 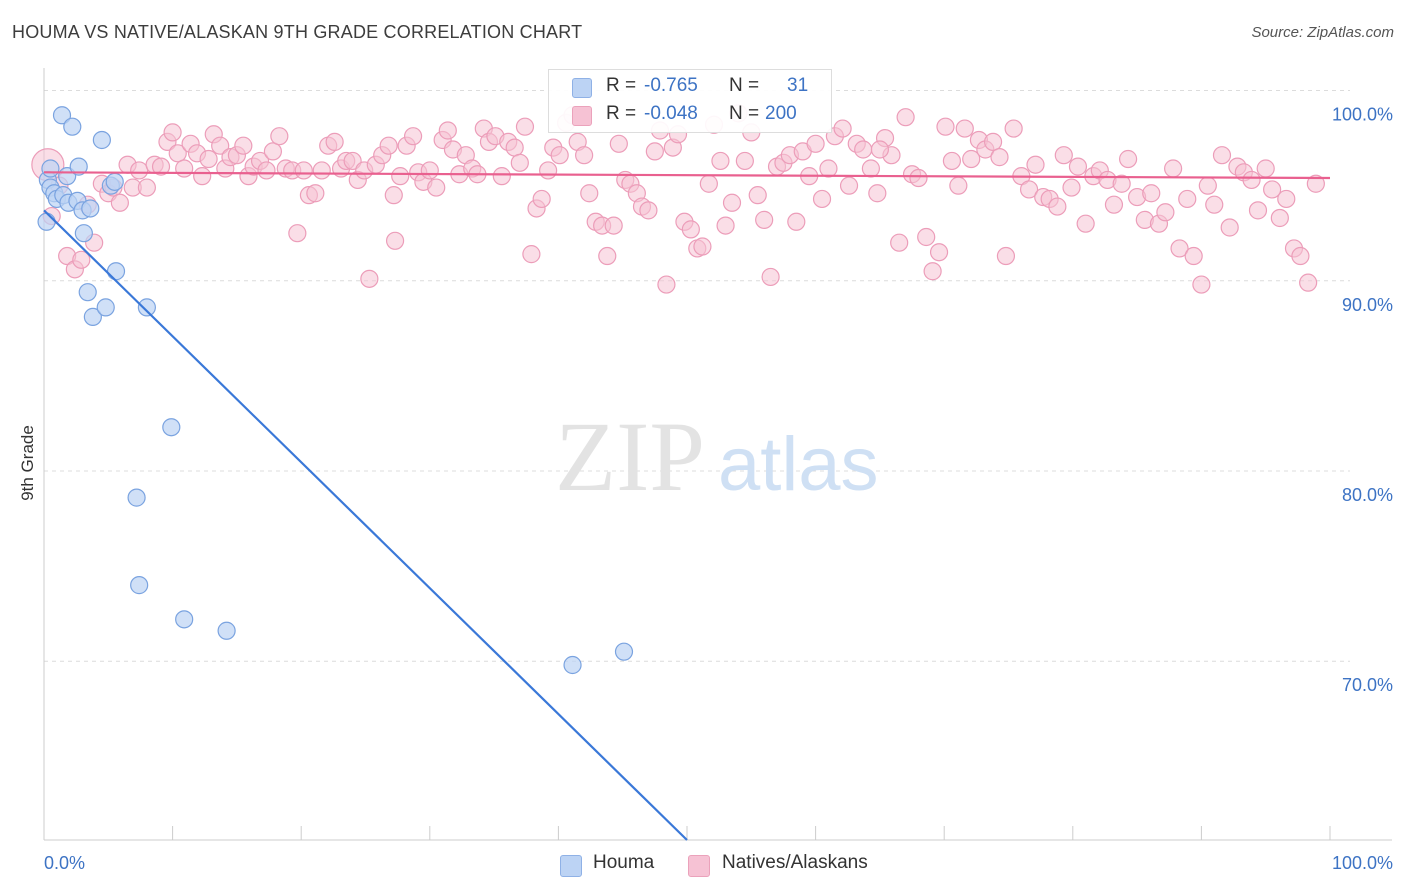 What do you see at coordinates (795, 862) in the screenshot?
I see `legend-label-natives: Natives/Alaskans` at bounding box center [795, 862].